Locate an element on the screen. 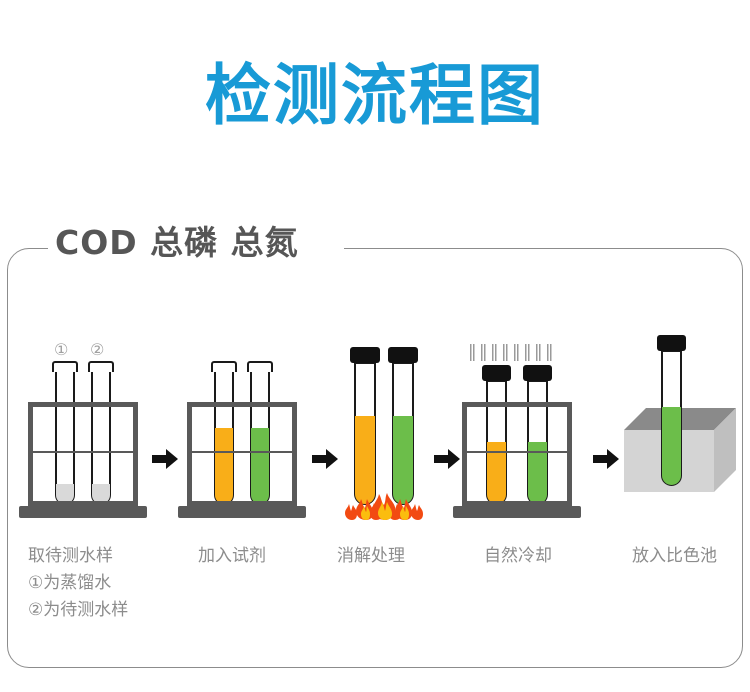  step-1-caption-line-1: 取待测水样 is located at coordinates (70, 556).